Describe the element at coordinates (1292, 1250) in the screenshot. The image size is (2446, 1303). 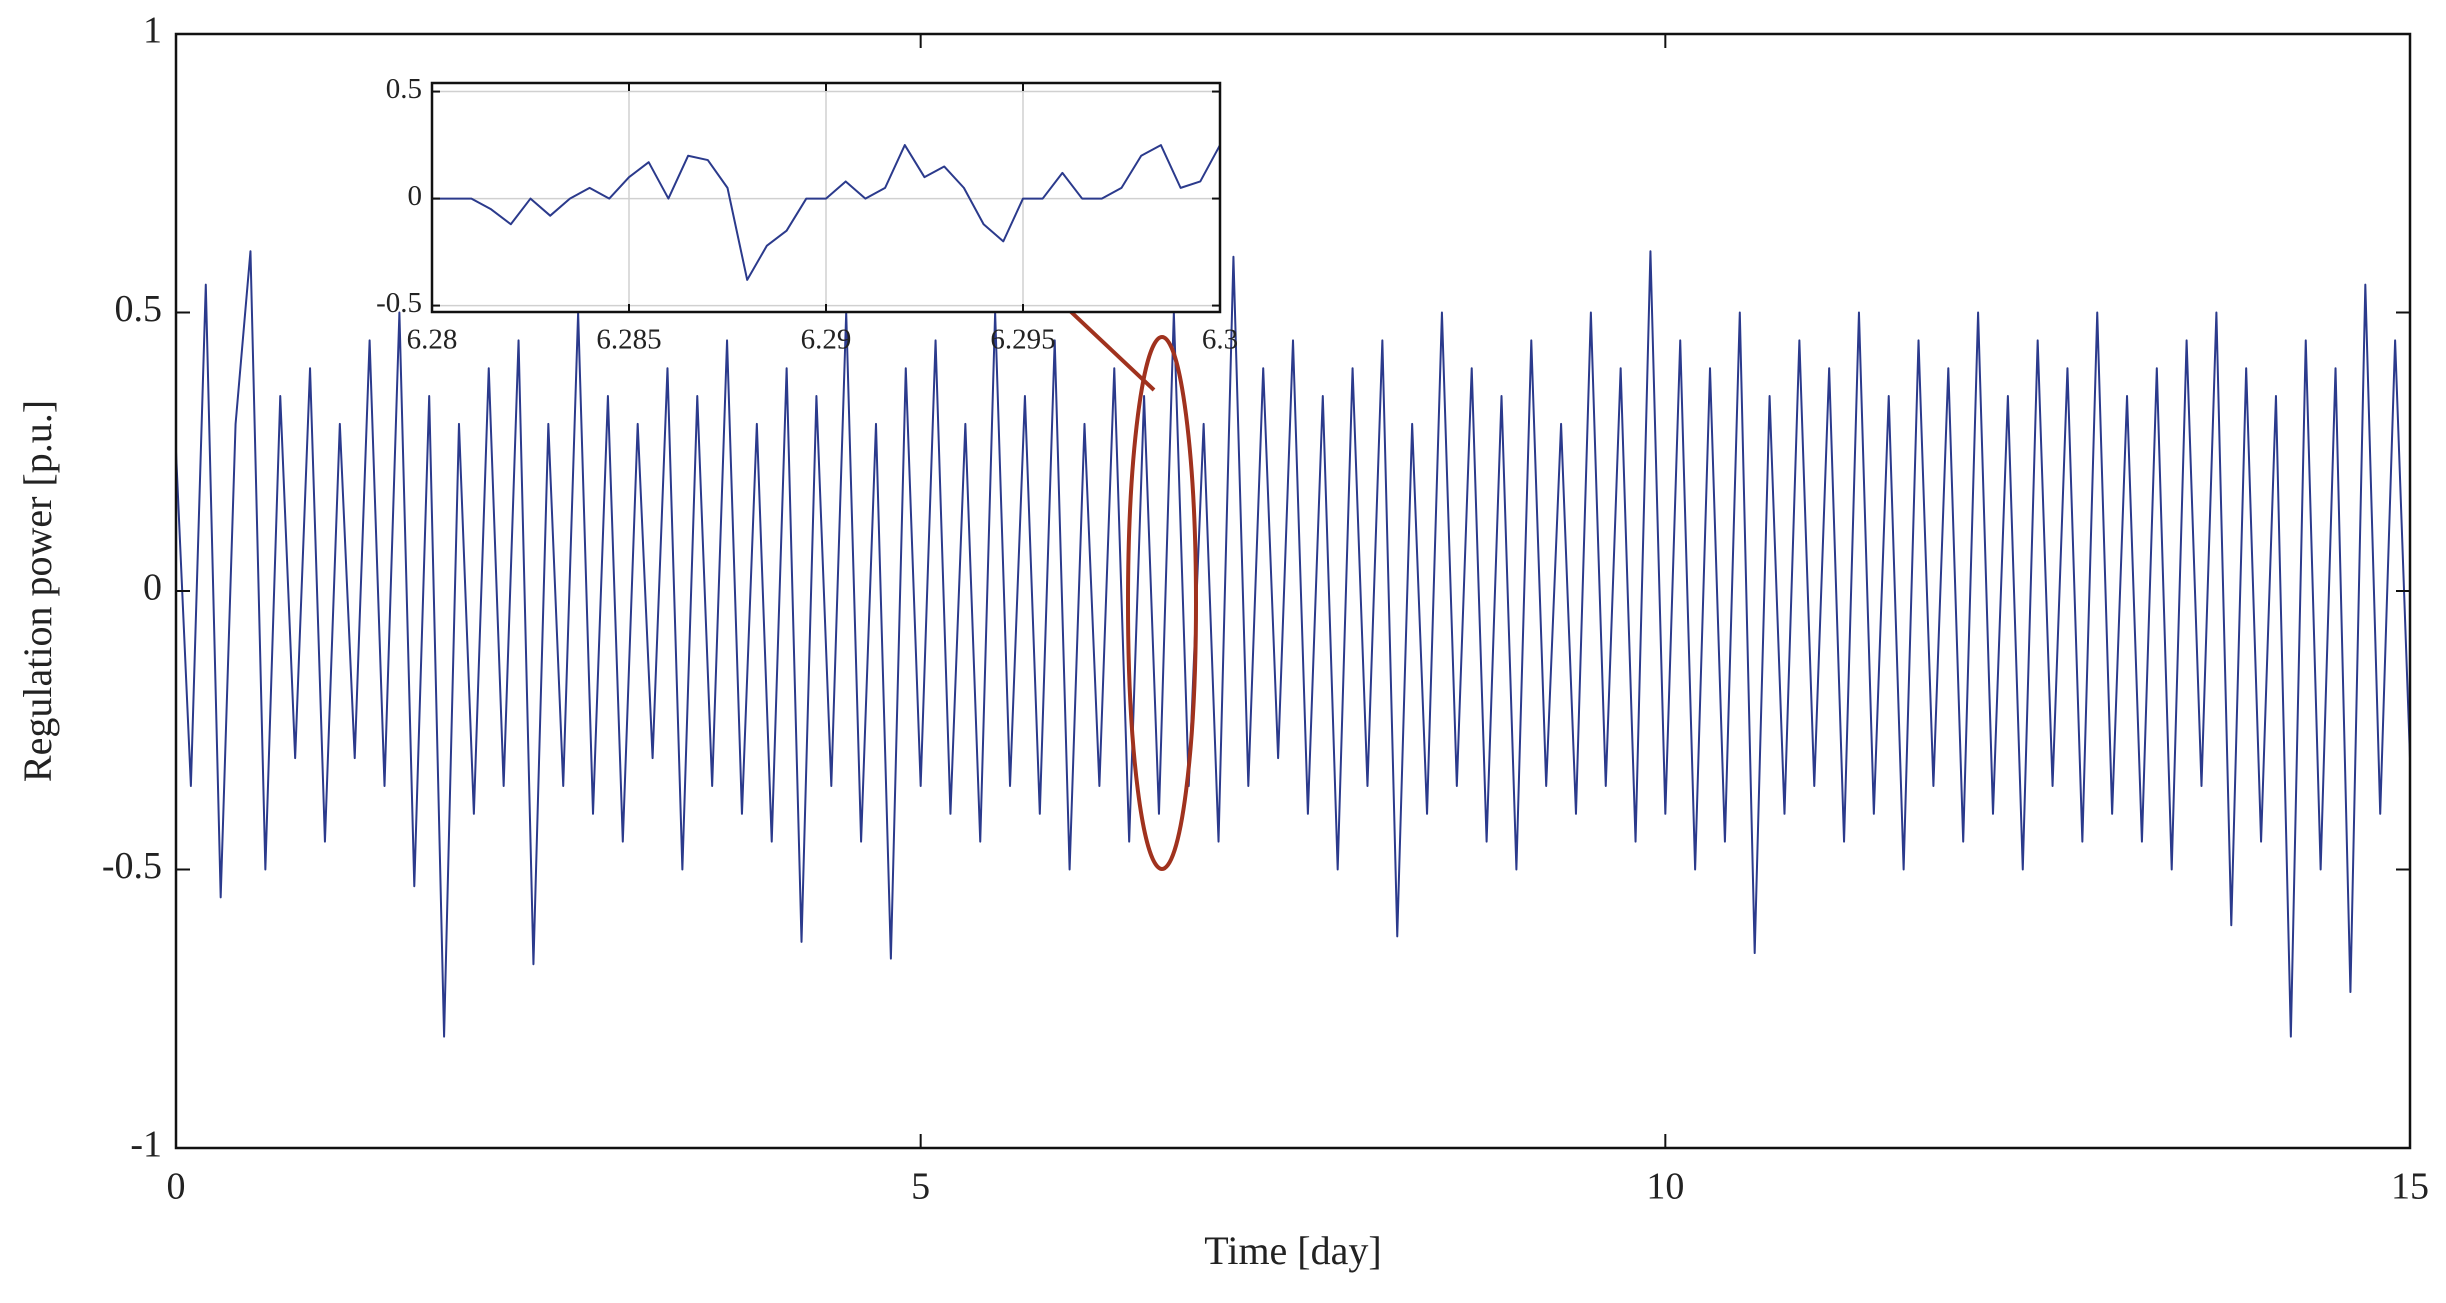
I see `x-axis-label: Time [day]` at that location.